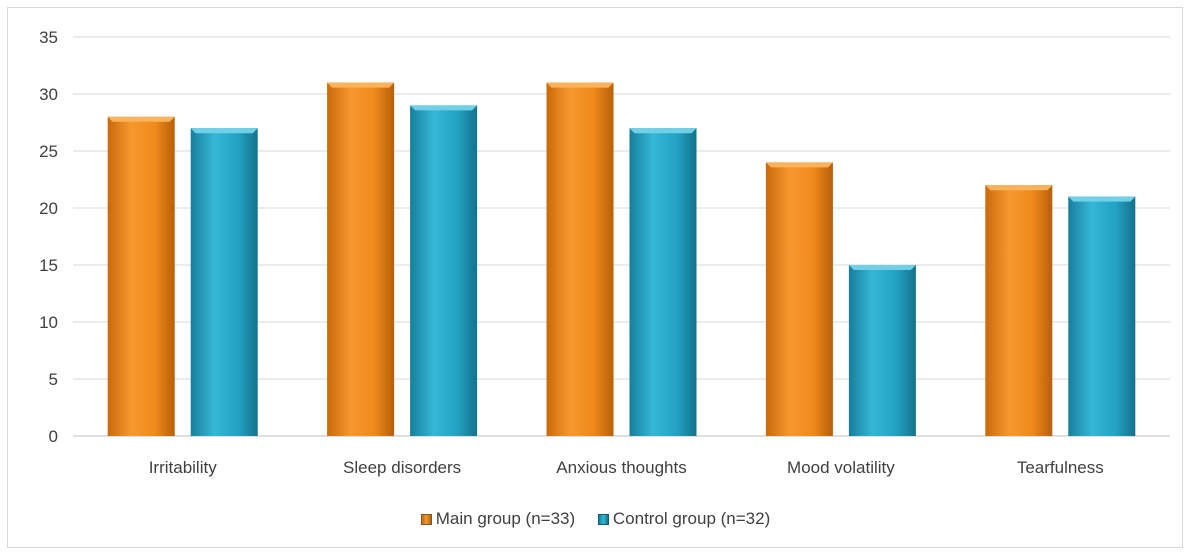 The height and width of the screenshot is (555, 1191). Describe the element at coordinates (402, 467) in the screenshot. I see `x-tick-label: Sleep disorders` at that location.